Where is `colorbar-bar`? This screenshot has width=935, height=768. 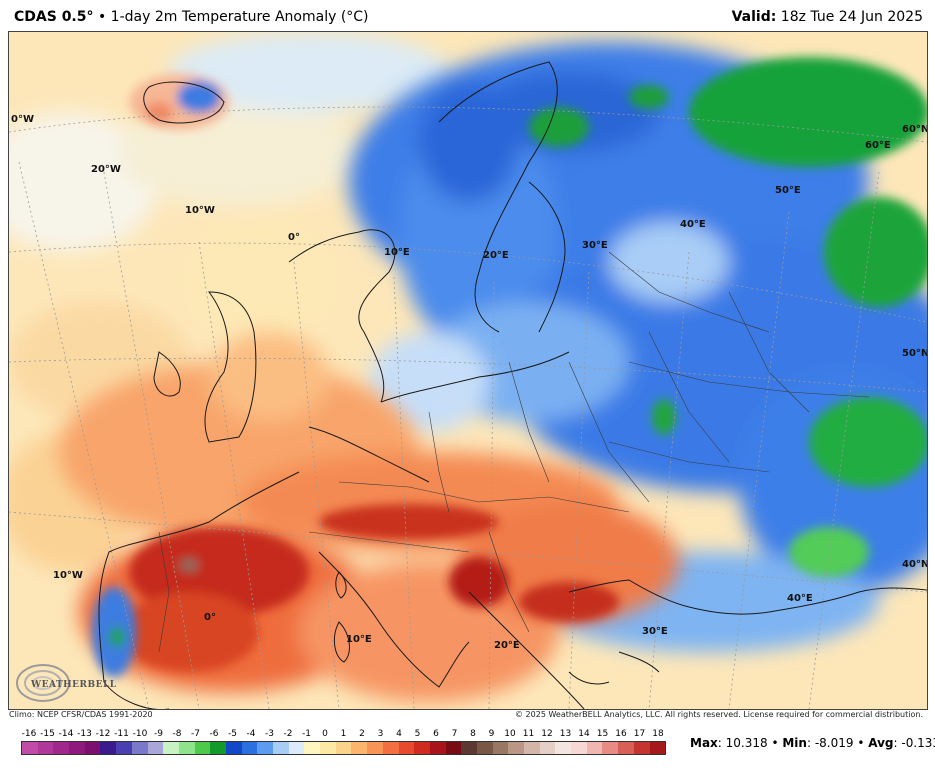
colorbar-bar is located at coordinates (343, 748).